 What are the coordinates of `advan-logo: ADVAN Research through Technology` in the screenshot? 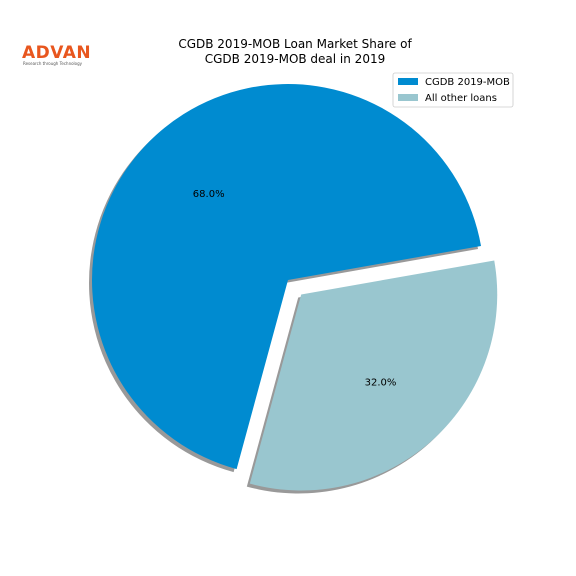 It's located at (56, 54).